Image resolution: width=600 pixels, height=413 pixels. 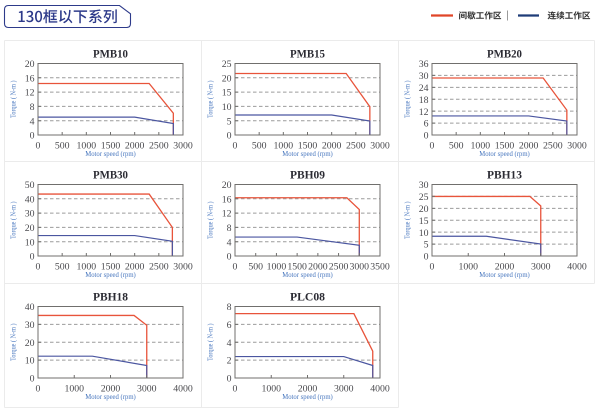 What do you see at coordinates (110, 298) in the screenshot?
I see `svg-text: PBH18` at bounding box center [110, 298].